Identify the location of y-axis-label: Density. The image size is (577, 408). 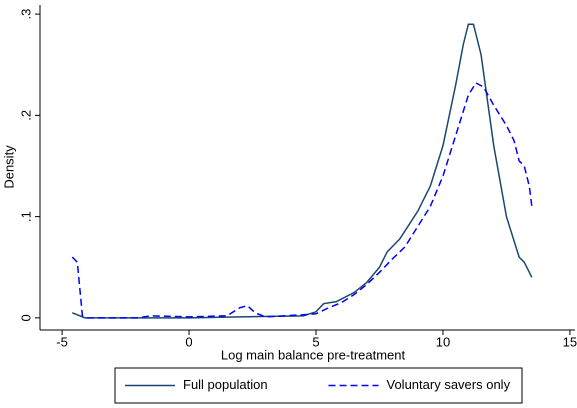
(8, 167).